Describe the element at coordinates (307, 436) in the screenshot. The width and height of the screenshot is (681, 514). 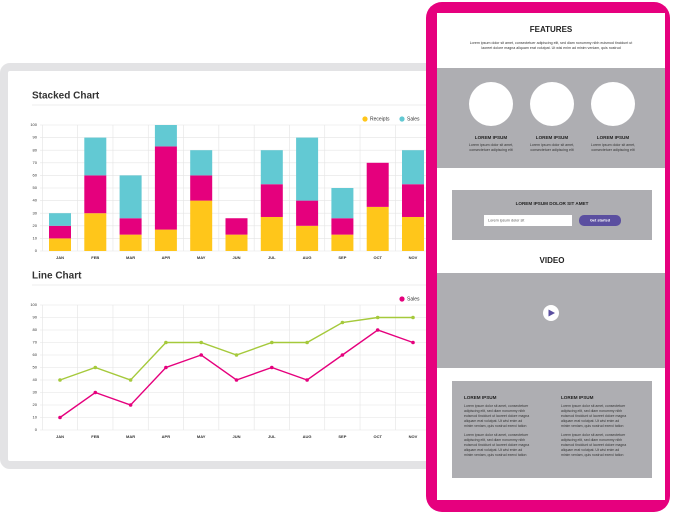
I see `x-tick-label: AUG` at that location.